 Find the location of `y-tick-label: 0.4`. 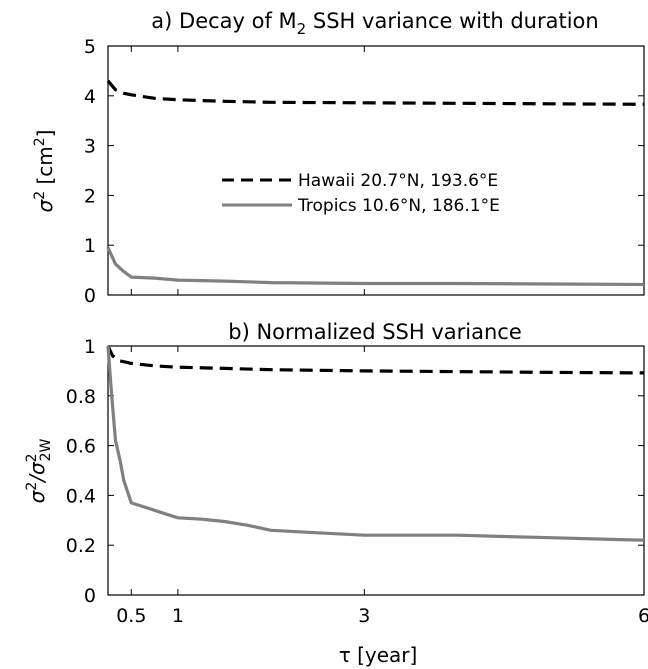

y-tick-label: 0.4 is located at coordinates (81, 496).